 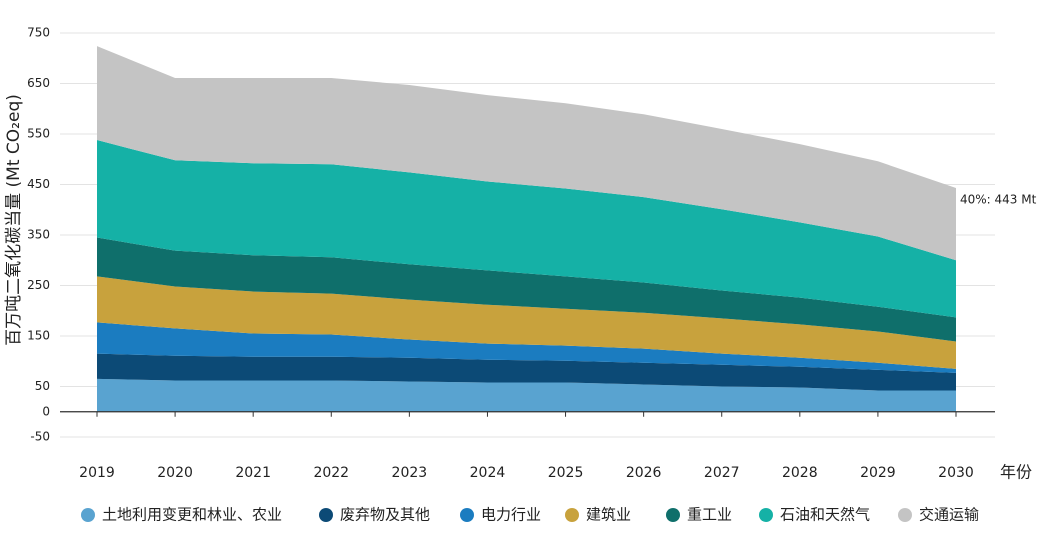 I want to click on y-tick-label: -50, so click(x=40, y=437).